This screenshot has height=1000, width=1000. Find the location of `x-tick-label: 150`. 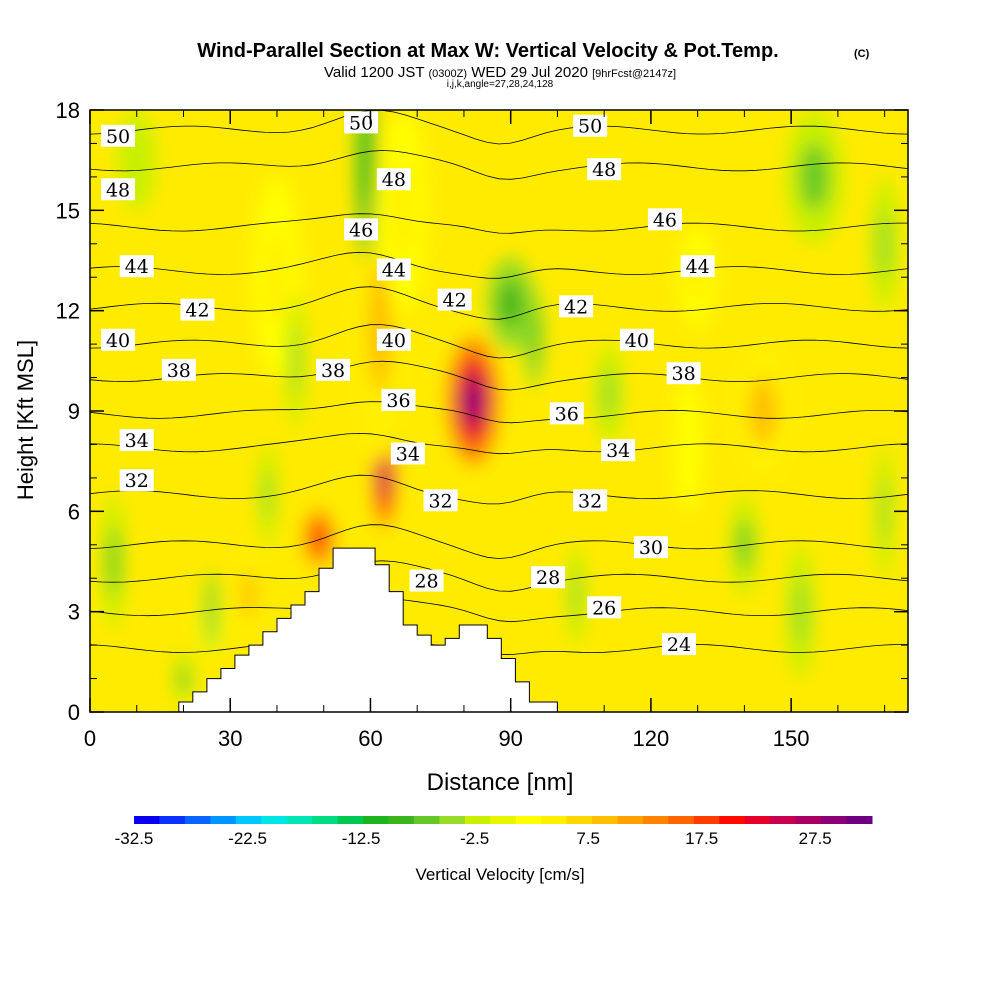

x-tick-label: 150 is located at coordinates (791, 738).